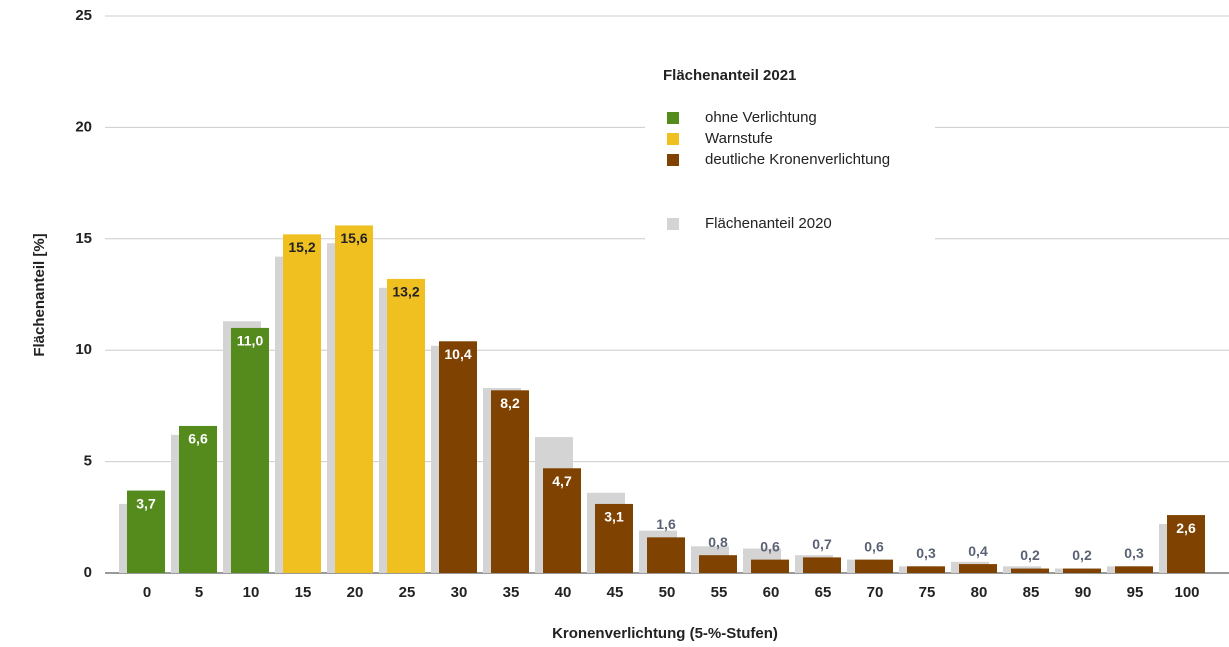 The height and width of the screenshot is (647, 1229). I want to click on x-tick-label: 0, so click(147, 592).